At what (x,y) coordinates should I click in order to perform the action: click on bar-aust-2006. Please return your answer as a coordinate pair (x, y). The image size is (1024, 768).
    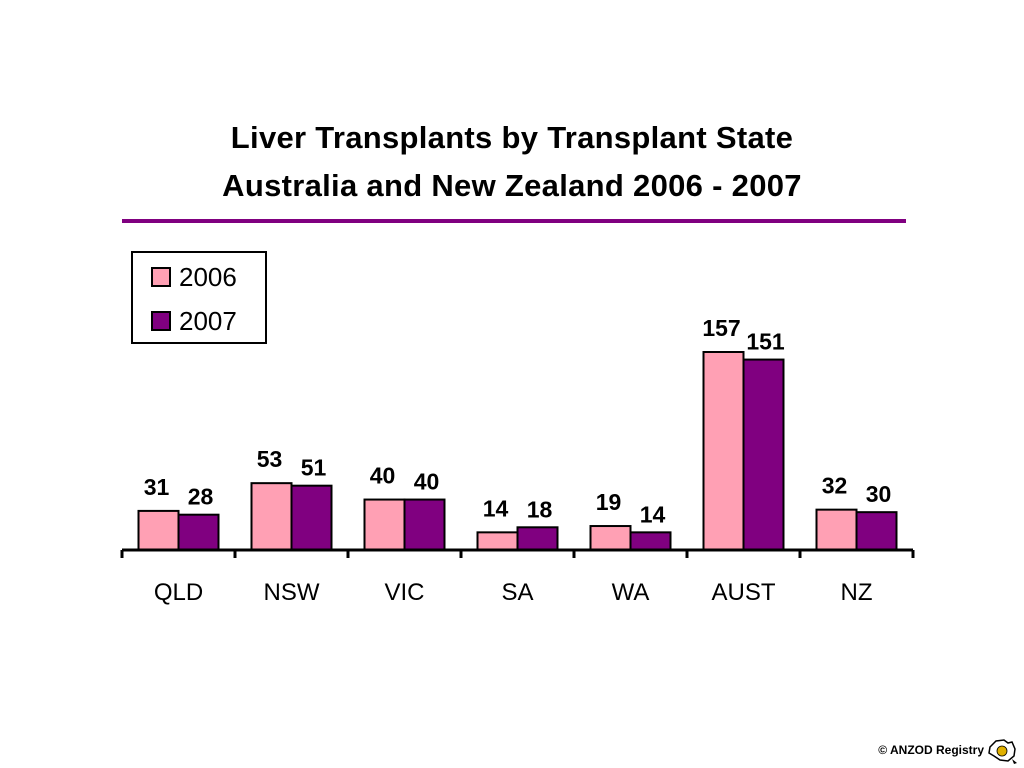
    Looking at the image, I should click on (723, 451).